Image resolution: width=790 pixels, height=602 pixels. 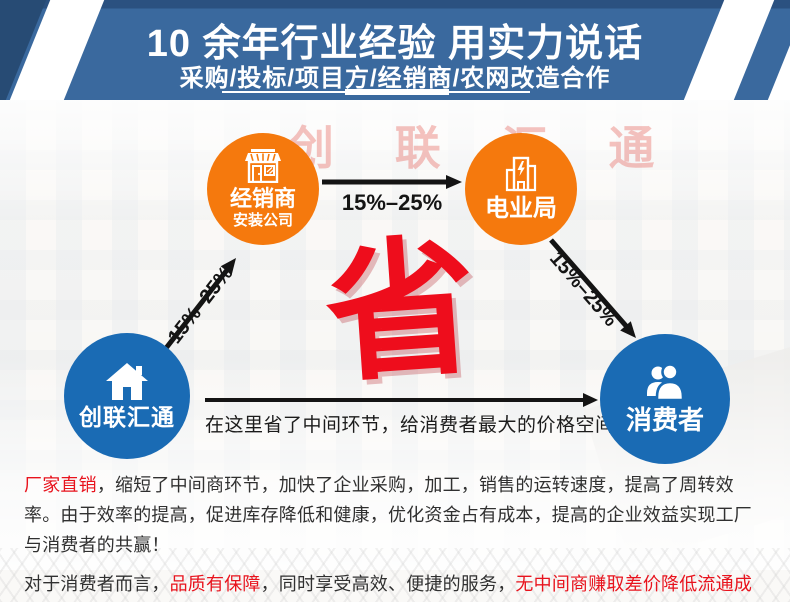 I want to click on node-company-label: 创联汇通, so click(x=127, y=417).